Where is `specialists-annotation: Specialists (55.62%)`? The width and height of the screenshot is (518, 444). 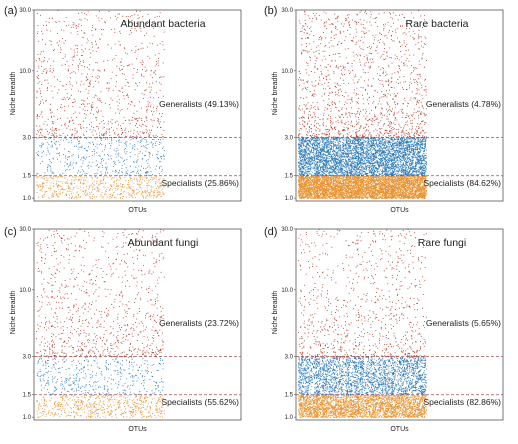 specialists-annotation: Specialists (55.62%) is located at coordinates (201, 402).